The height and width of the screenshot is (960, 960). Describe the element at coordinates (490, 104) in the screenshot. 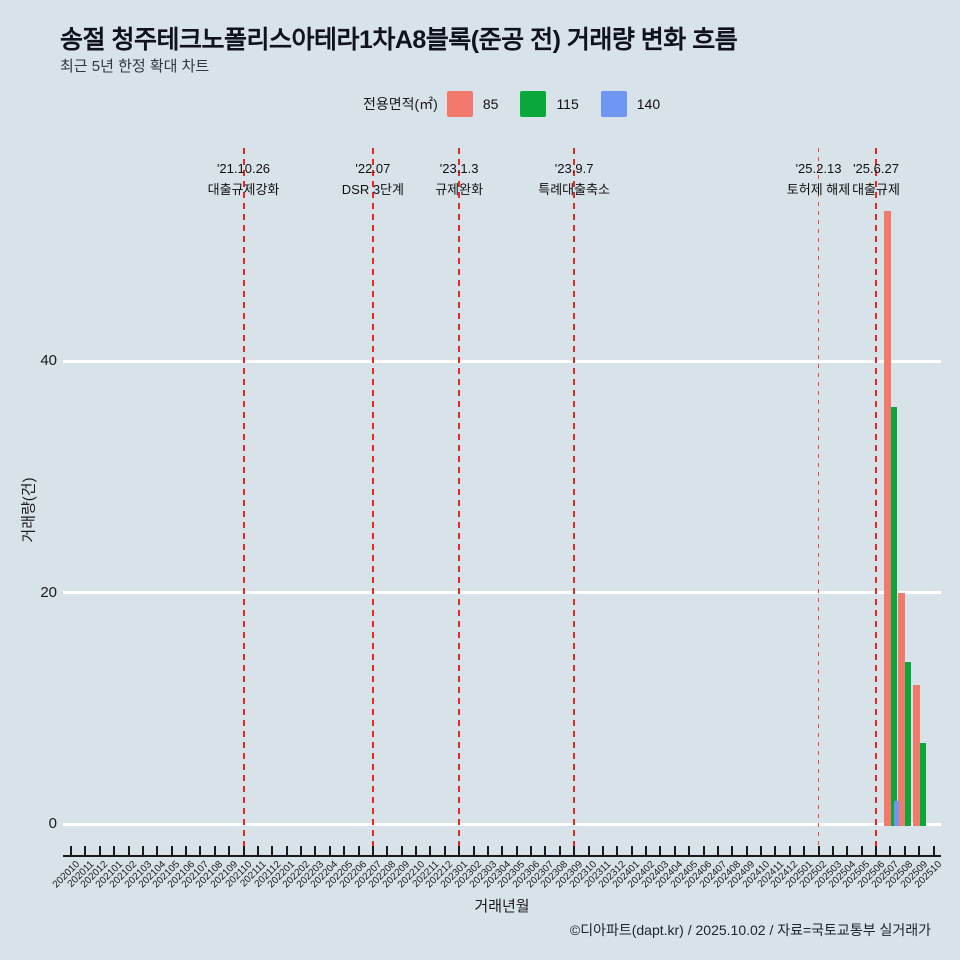

I see `legend-value: 85` at that location.